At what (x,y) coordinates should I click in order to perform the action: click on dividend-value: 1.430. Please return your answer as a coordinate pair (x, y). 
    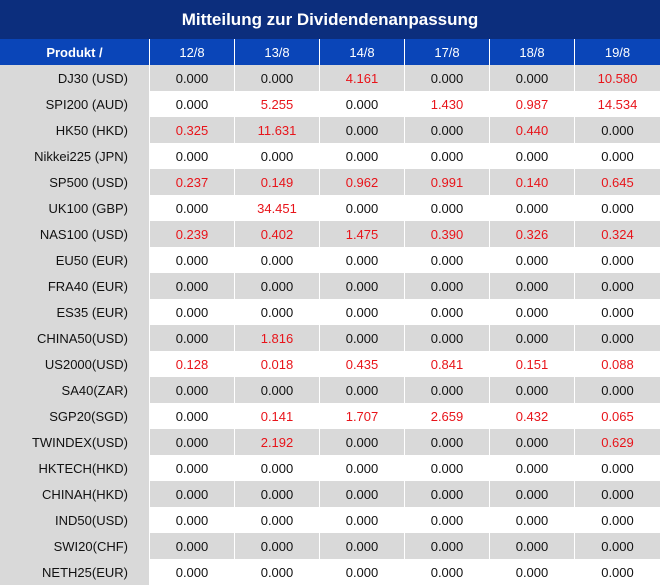
    Looking at the image, I should click on (447, 104).